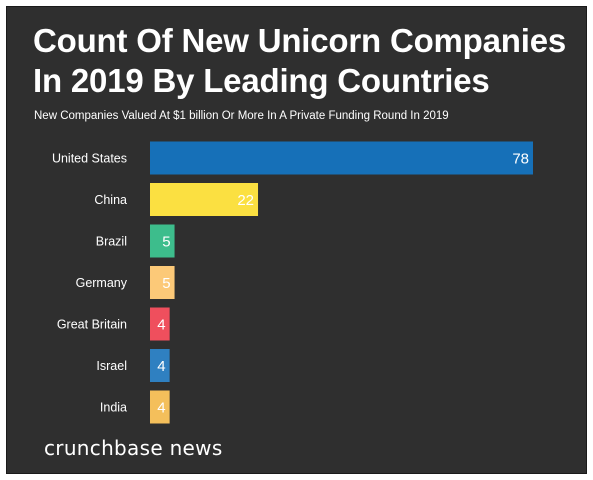  I want to click on category-label: United States, so click(89, 159).